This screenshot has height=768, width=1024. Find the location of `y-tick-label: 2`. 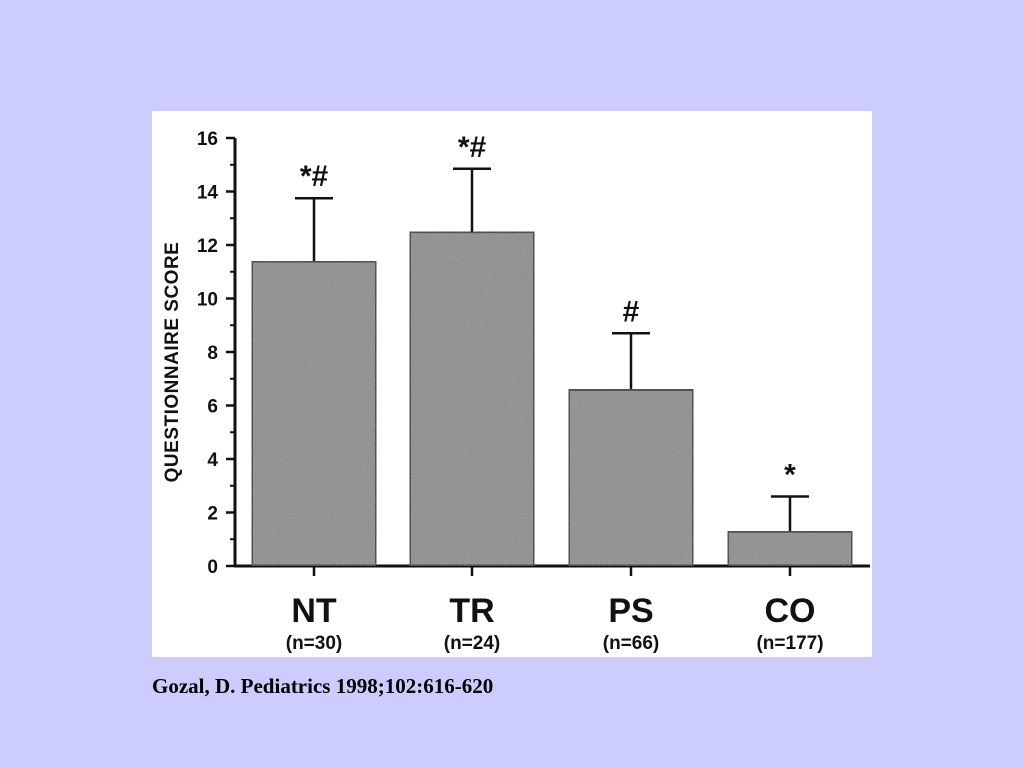

y-tick-label: 2 is located at coordinates (212, 514).